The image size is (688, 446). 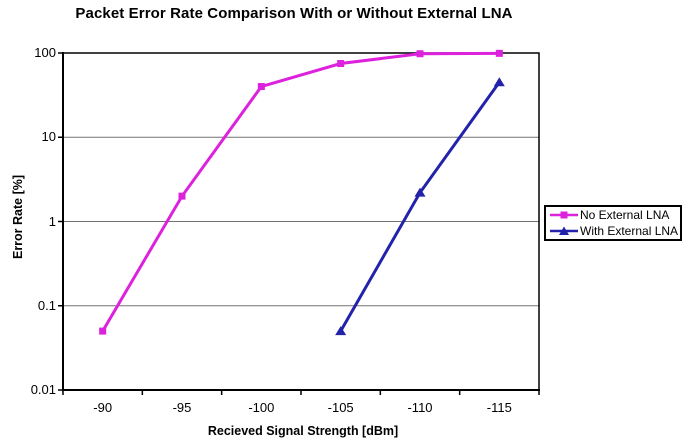 What do you see at coordinates (103, 407) in the screenshot?
I see `x-tick-label: -90` at bounding box center [103, 407].